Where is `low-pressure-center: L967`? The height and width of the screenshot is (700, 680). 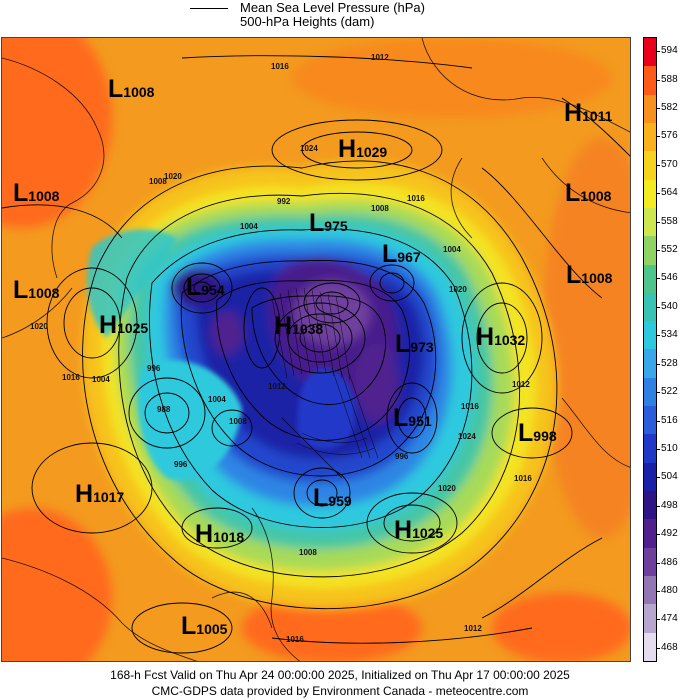
low-pressure-center: L967 is located at coordinates (401, 254).